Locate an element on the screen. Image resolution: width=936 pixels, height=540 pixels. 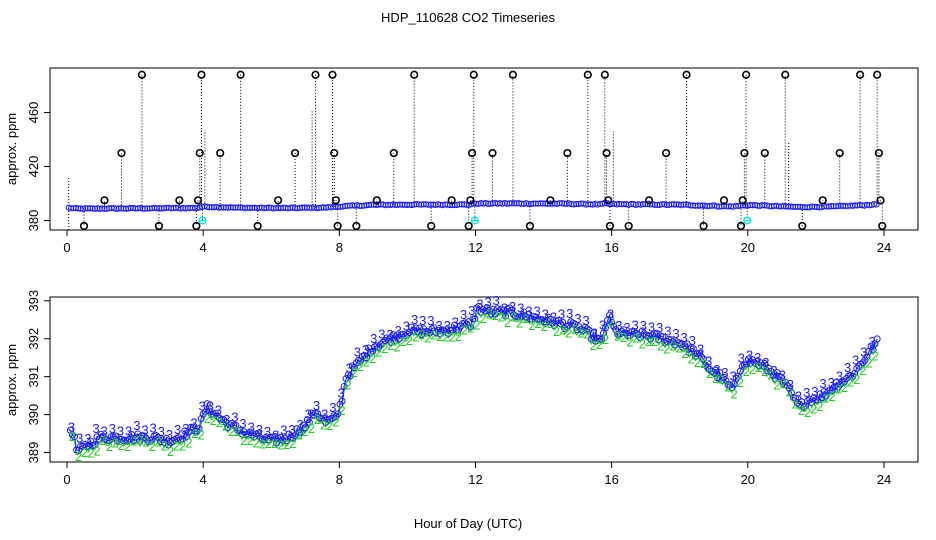
bottom-x-tick-label: 20 is located at coordinates (748, 479).